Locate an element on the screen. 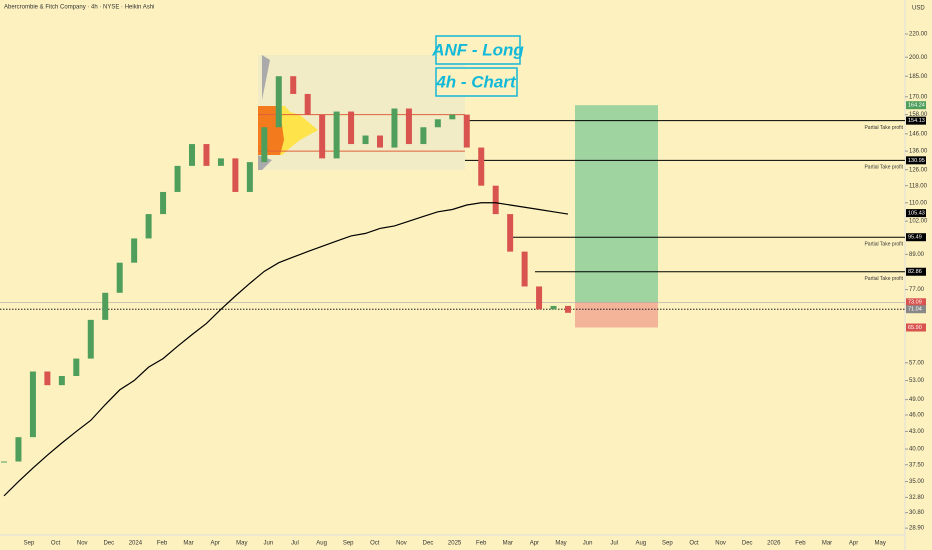 This screenshot has height=550, width=932. profit-zone is located at coordinates (616, 204).